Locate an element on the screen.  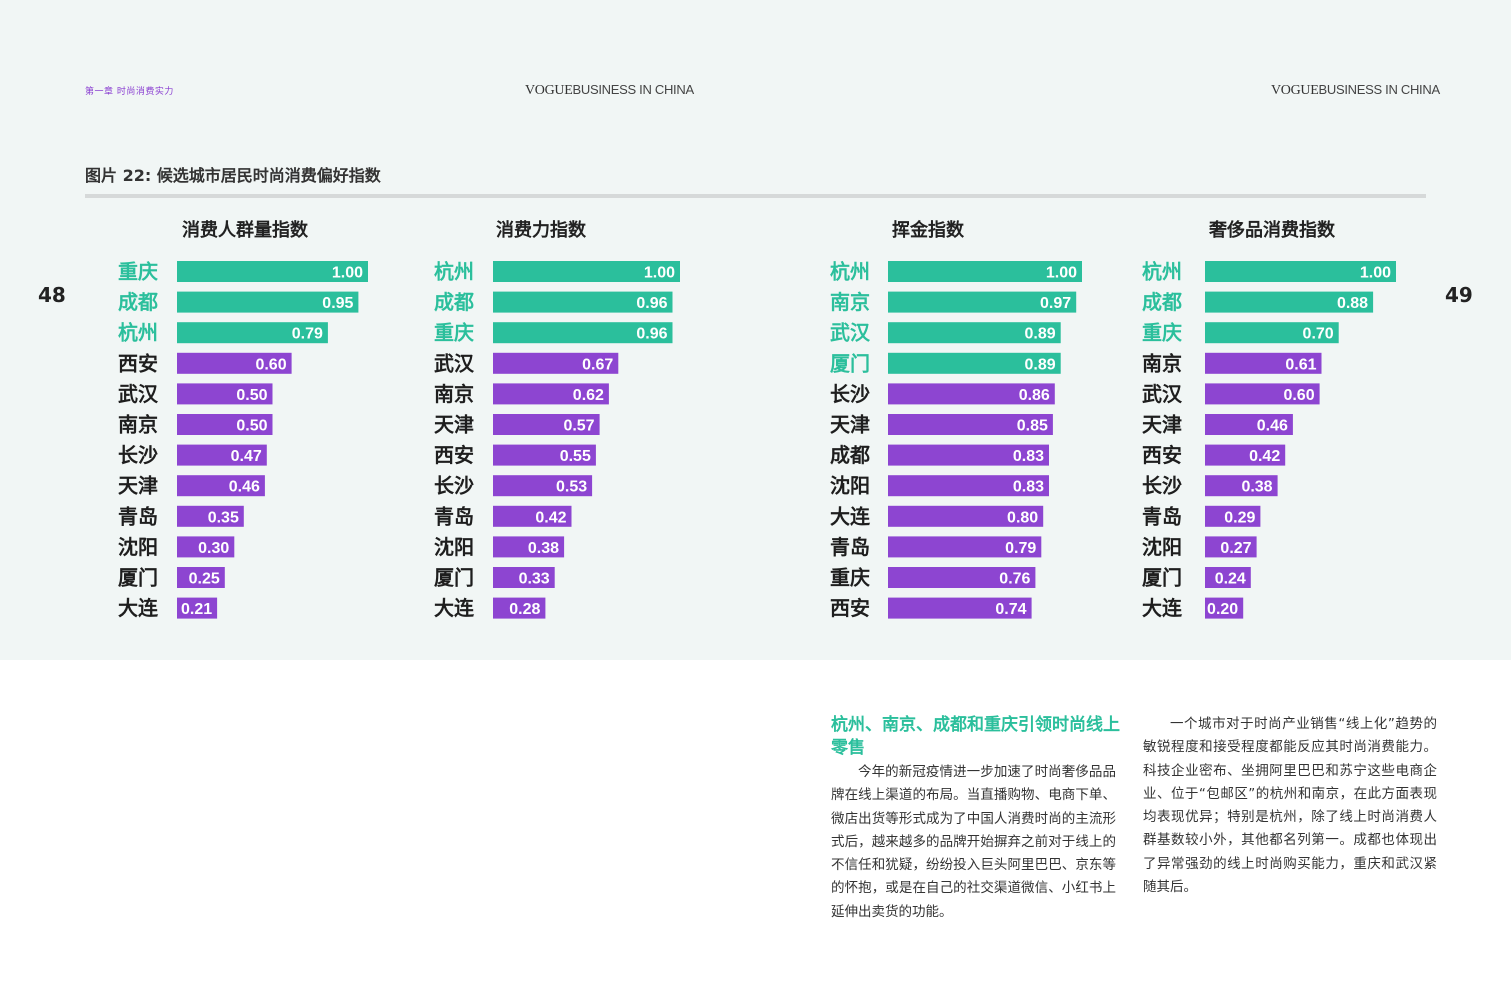
title-divider is located at coordinates (755, 196).